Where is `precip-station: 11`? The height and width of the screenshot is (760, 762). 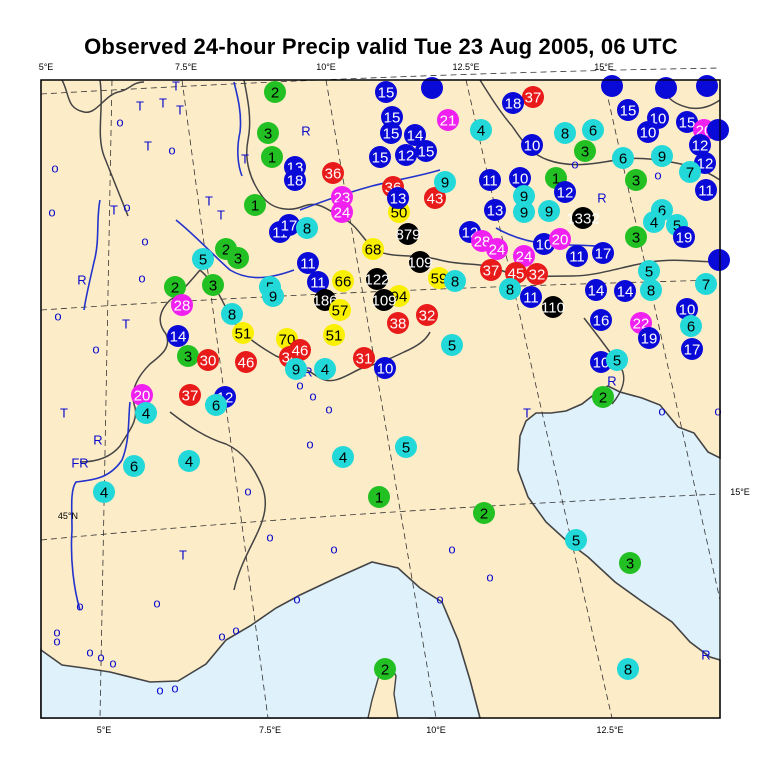 precip-station: 11 is located at coordinates (531, 297).